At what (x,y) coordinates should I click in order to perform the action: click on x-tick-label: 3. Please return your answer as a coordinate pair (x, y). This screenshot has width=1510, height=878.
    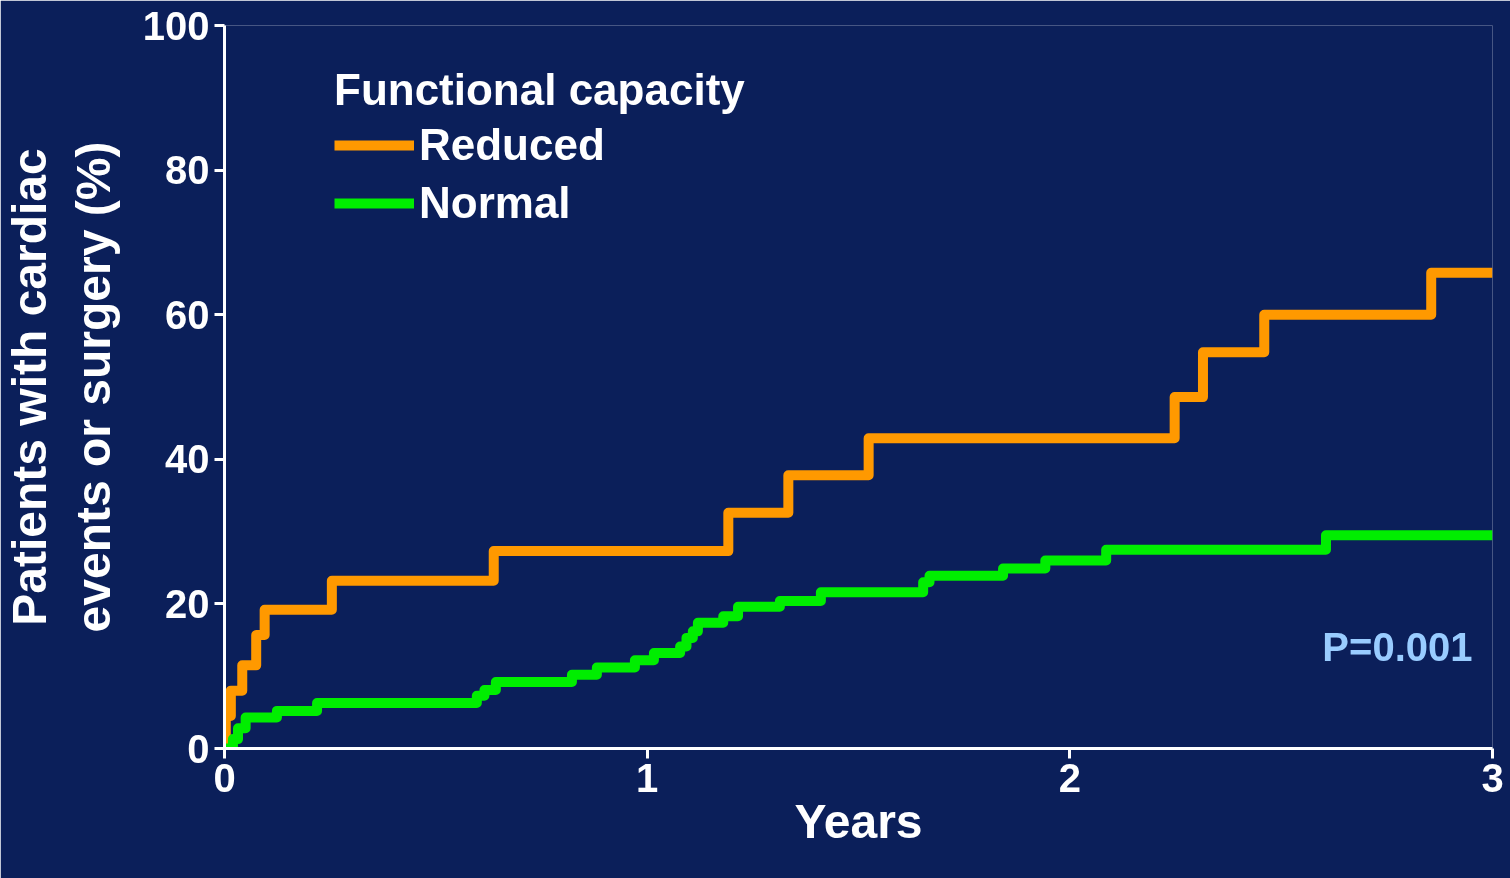
    Looking at the image, I should click on (1492, 777).